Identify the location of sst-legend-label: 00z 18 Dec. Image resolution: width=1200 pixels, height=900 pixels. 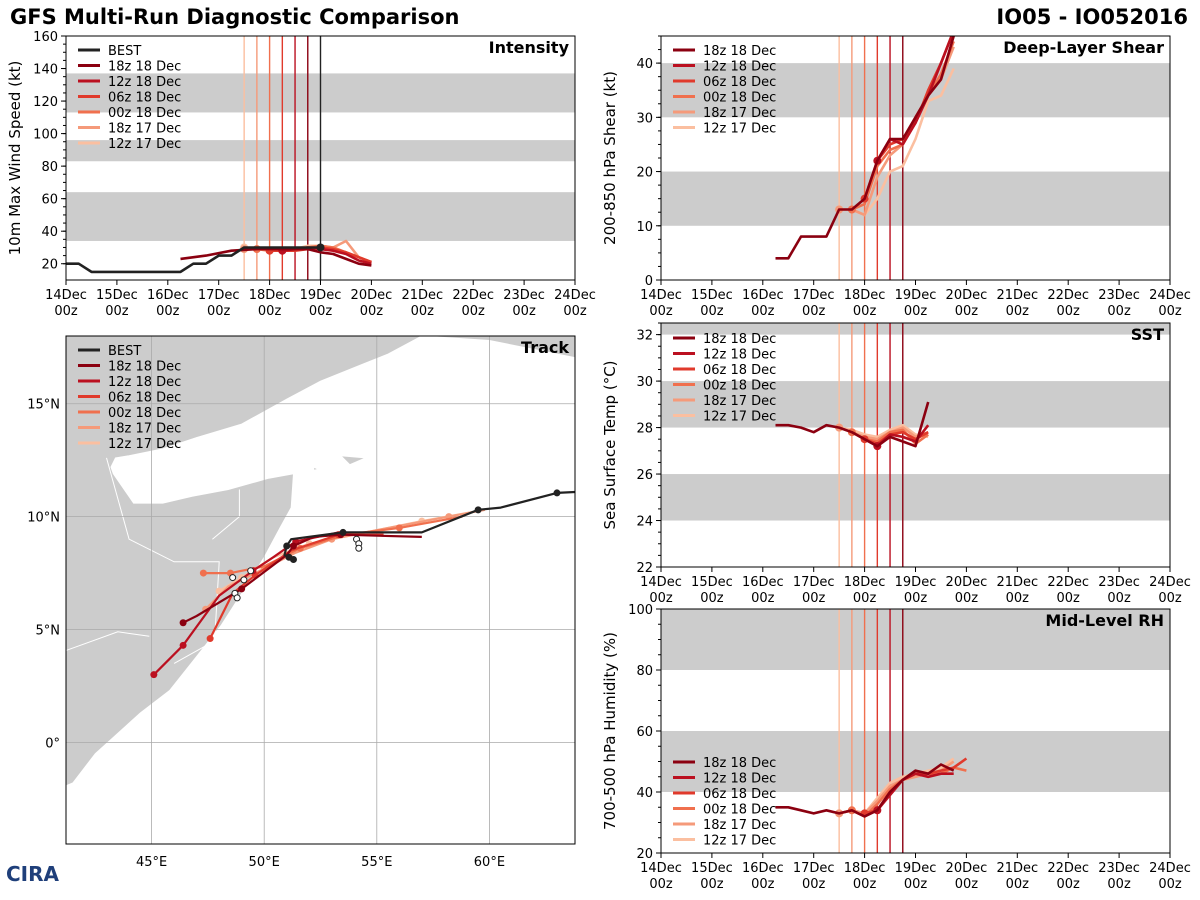
(739, 386).